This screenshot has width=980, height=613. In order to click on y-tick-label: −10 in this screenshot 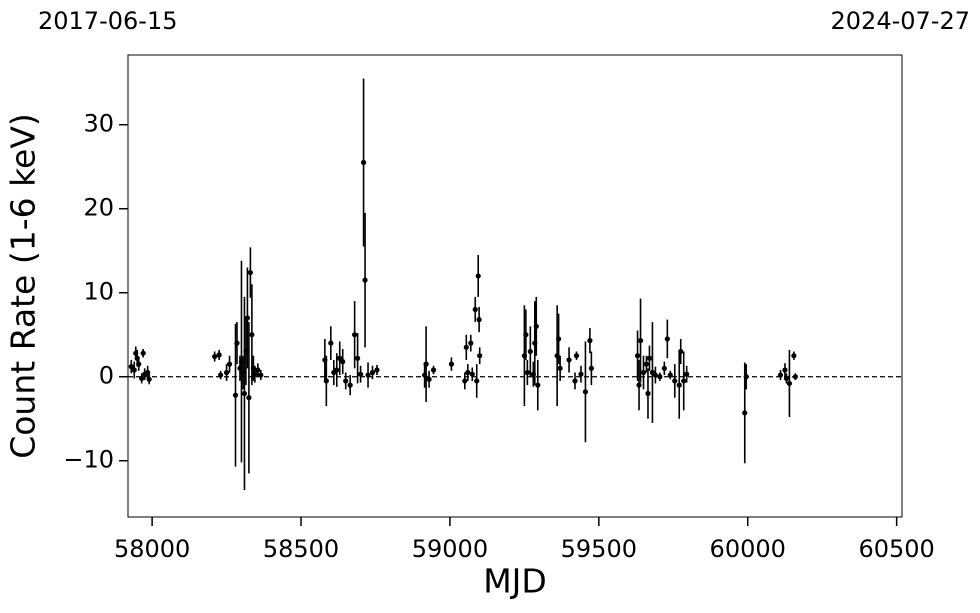, I will do `click(88, 460)`.